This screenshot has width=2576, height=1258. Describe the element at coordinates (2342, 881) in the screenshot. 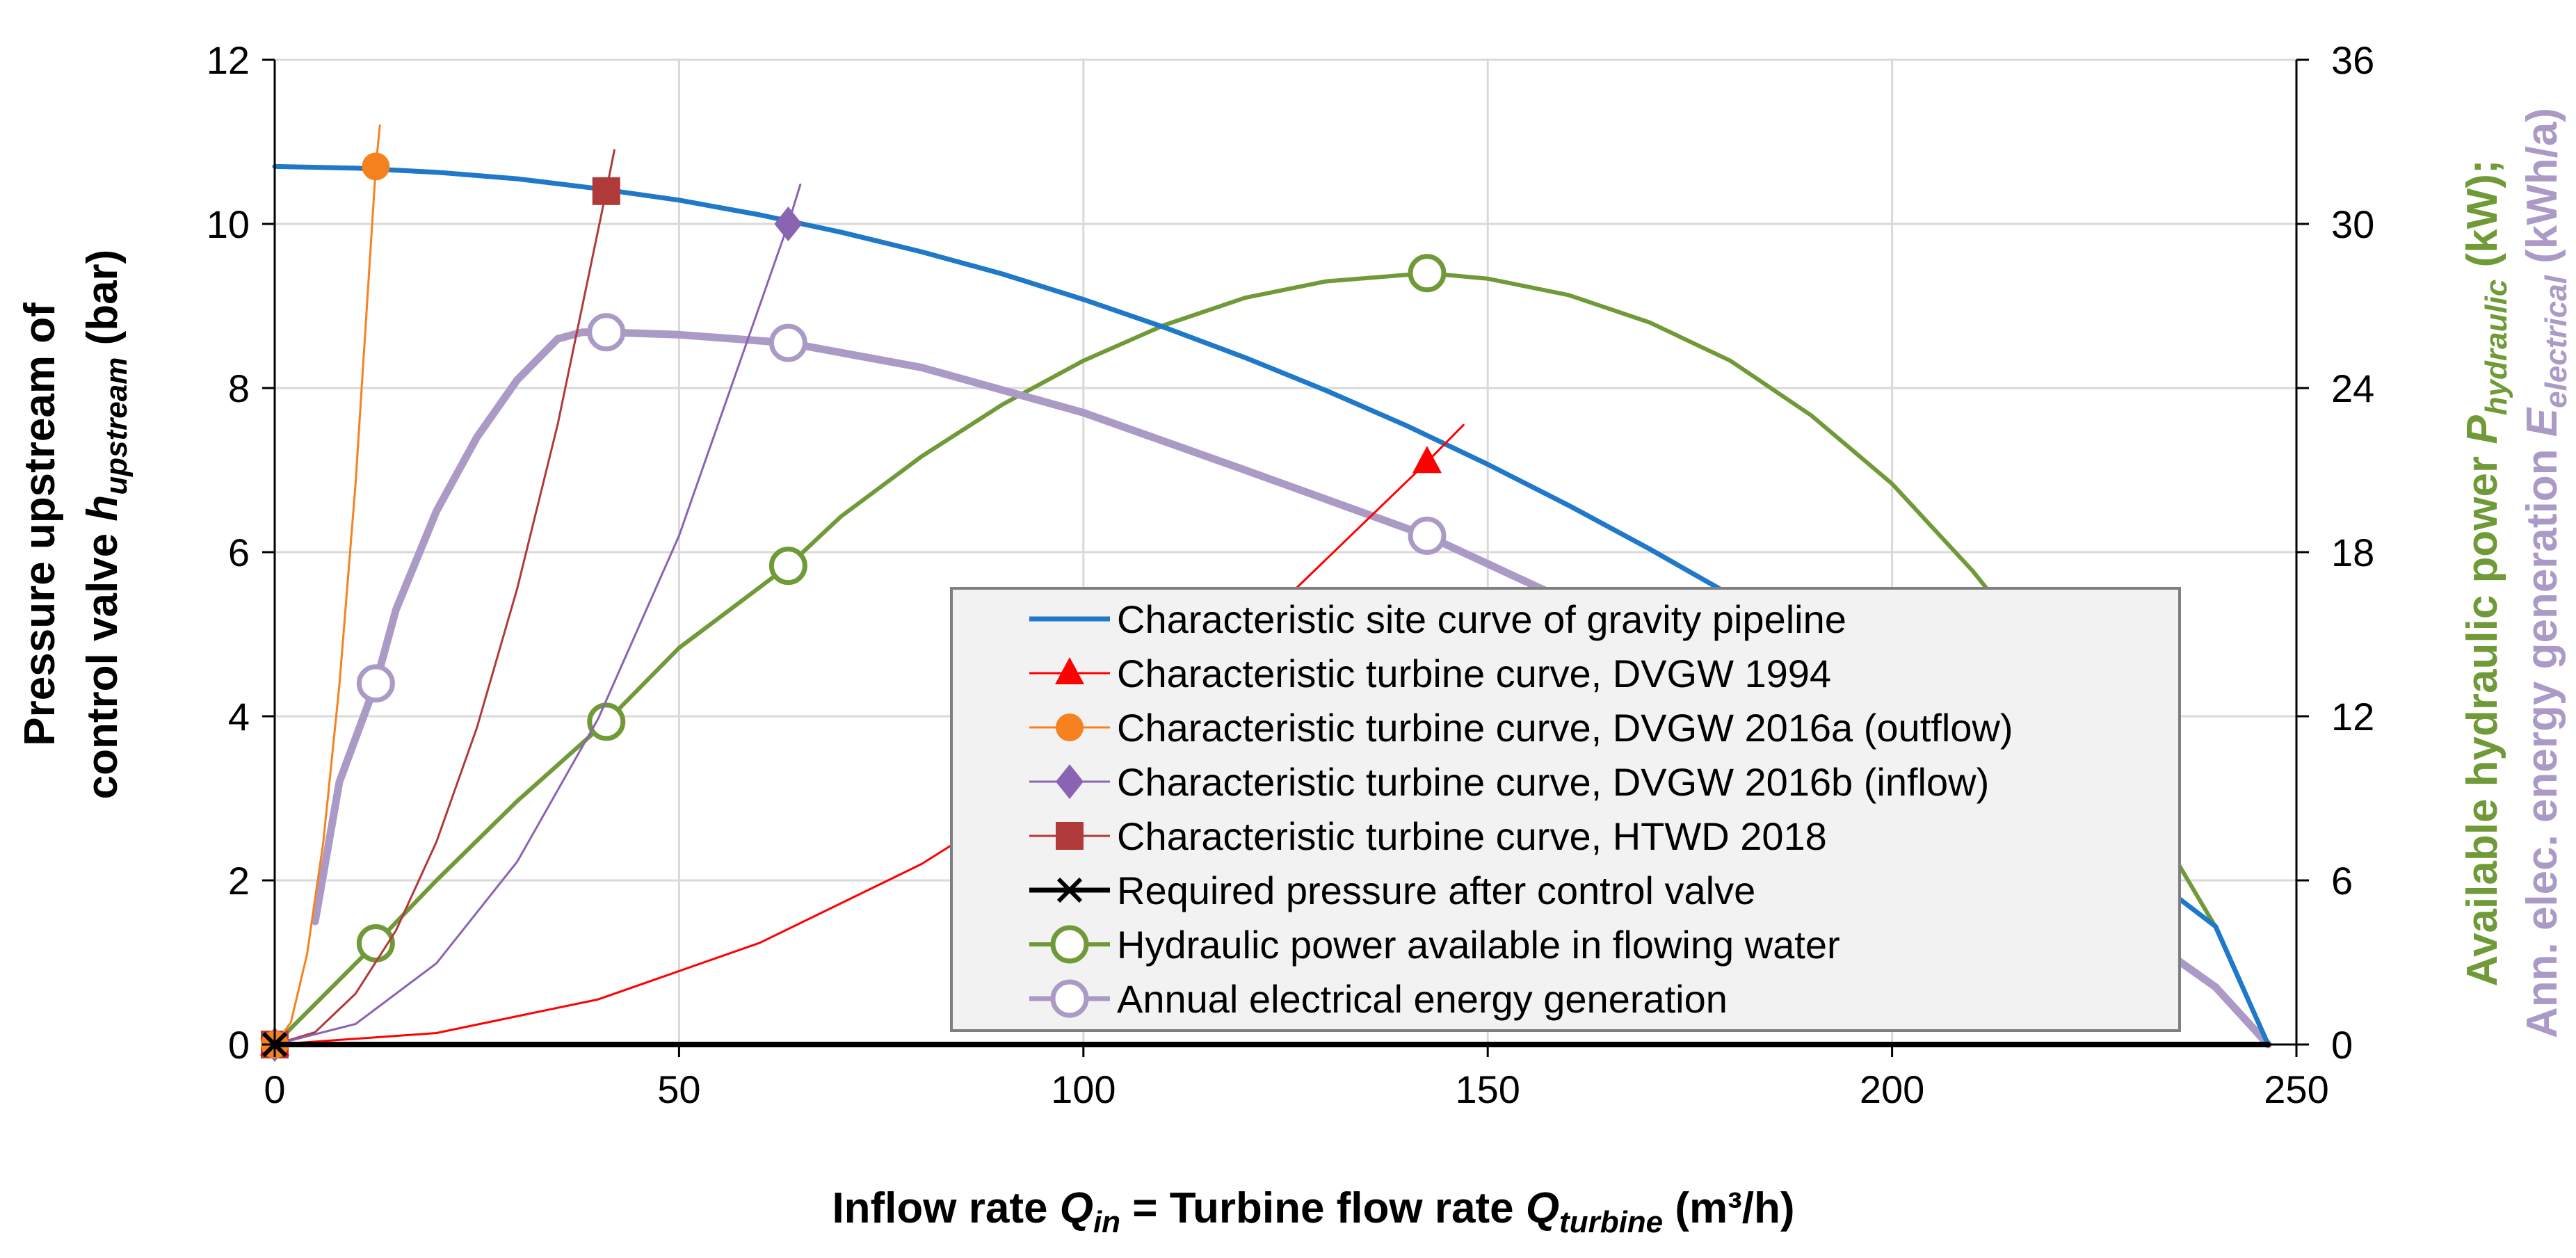

I see `y-right-tick-label: 6` at that location.